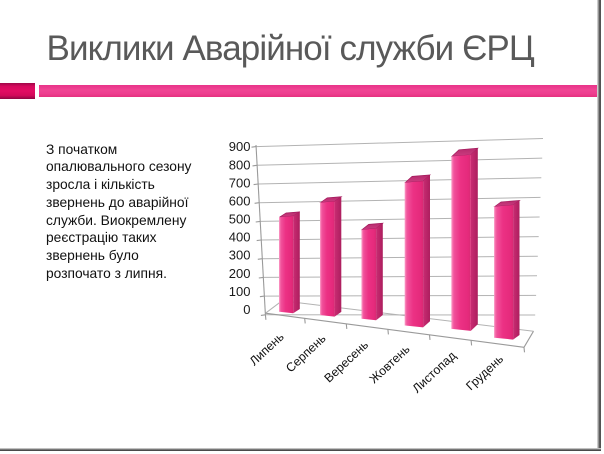 This screenshot has height=454, width=604. I want to click on svg-text: 500, so click(240, 219).